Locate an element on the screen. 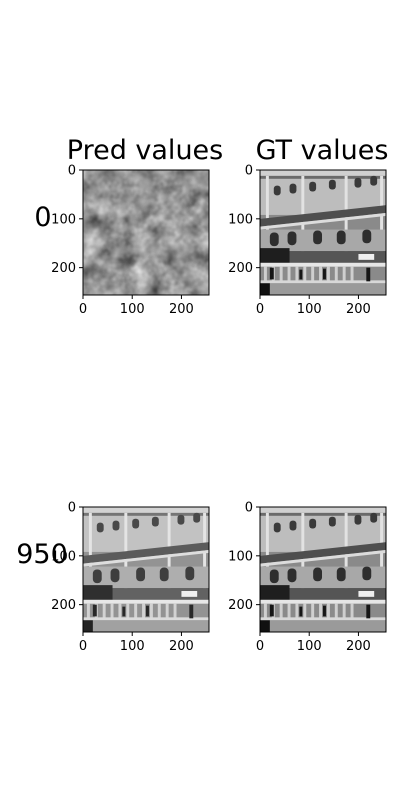 This screenshot has height=800, width=400. panel-1: 0 100 200 0 100 200 is located at coordinates (307, 240).